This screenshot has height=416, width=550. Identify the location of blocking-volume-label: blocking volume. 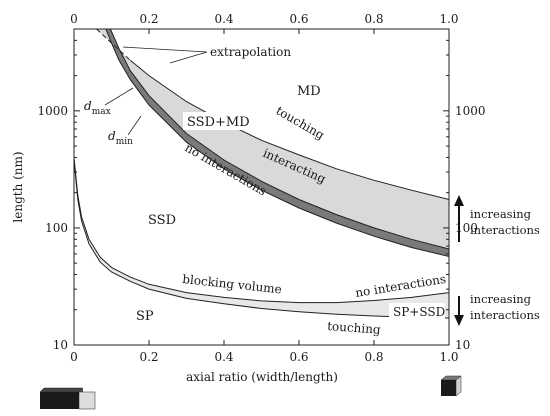
(232, 284).